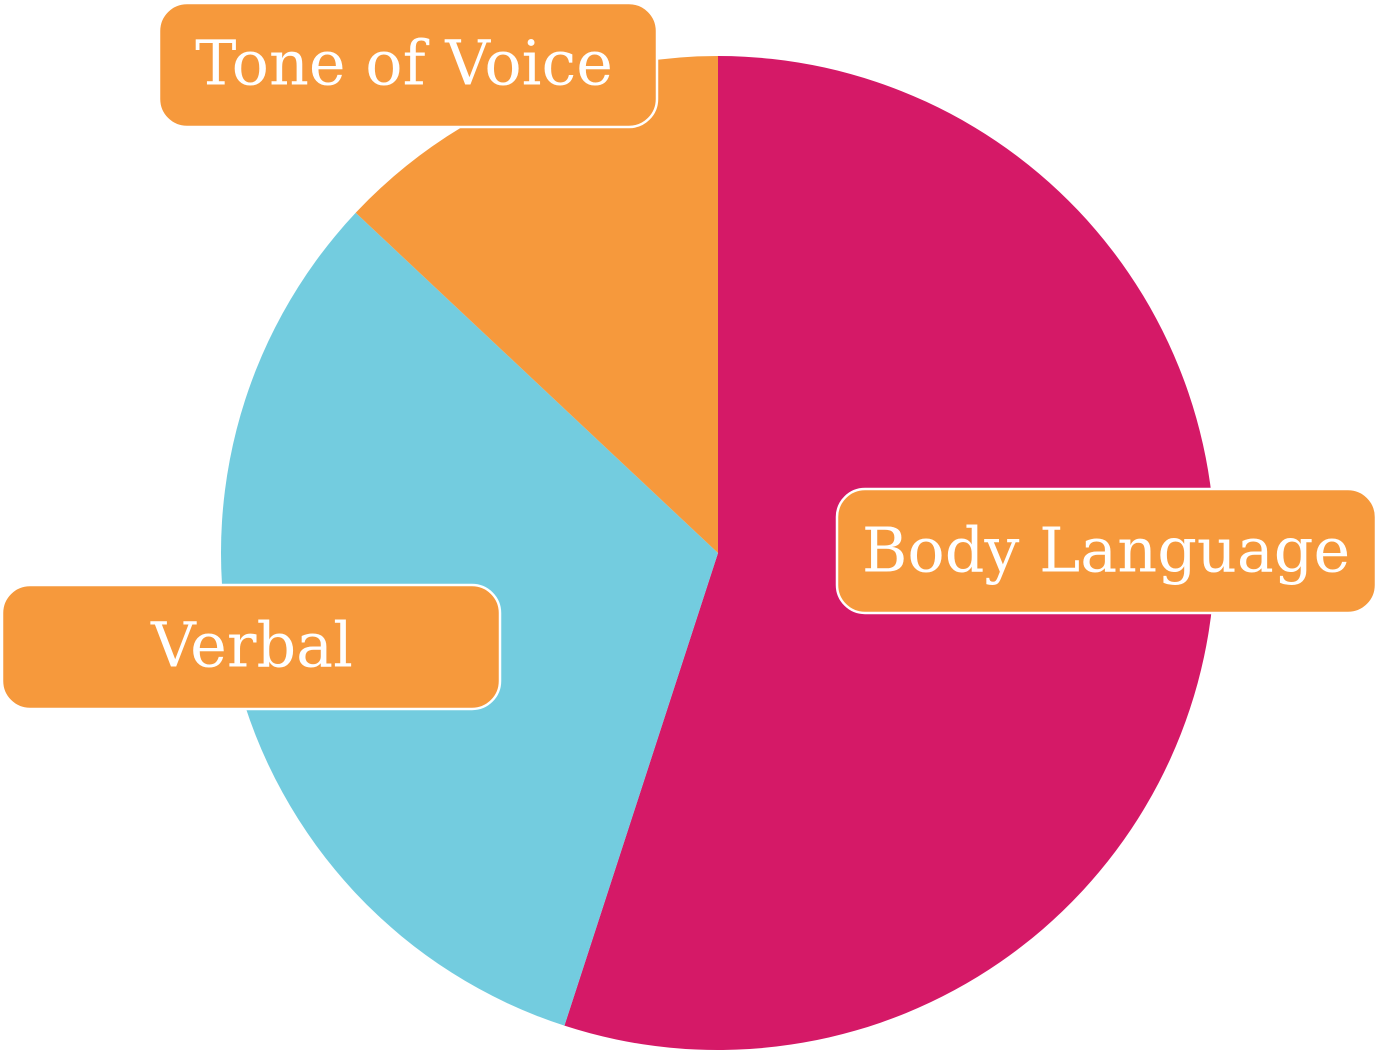 This screenshot has height=1051, width=1378. I want to click on label-verbal: Verbal, so click(251, 647).